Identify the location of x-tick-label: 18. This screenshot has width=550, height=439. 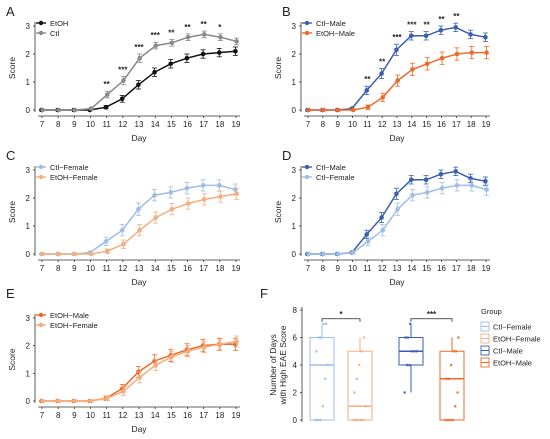
(471, 268).